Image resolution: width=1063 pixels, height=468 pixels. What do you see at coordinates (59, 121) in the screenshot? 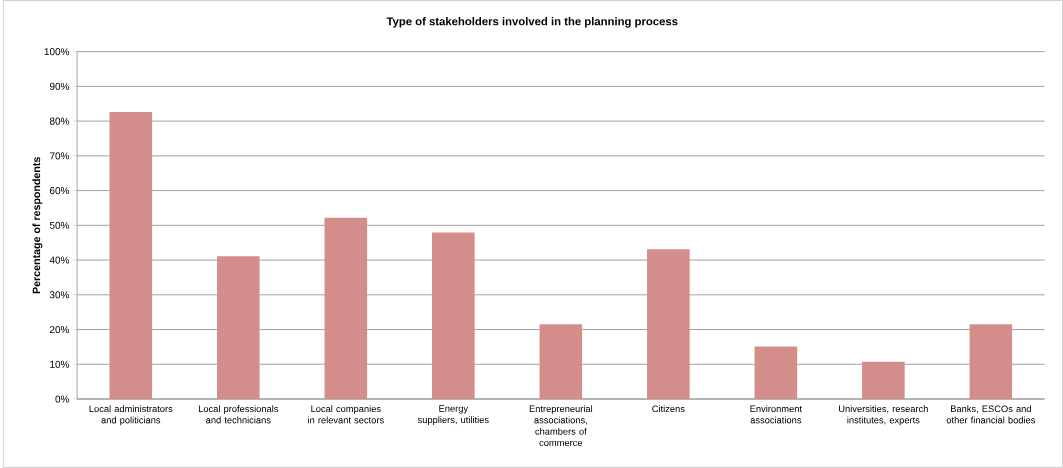
I see `y-tick-label: 80%` at bounding box center [59, 121].